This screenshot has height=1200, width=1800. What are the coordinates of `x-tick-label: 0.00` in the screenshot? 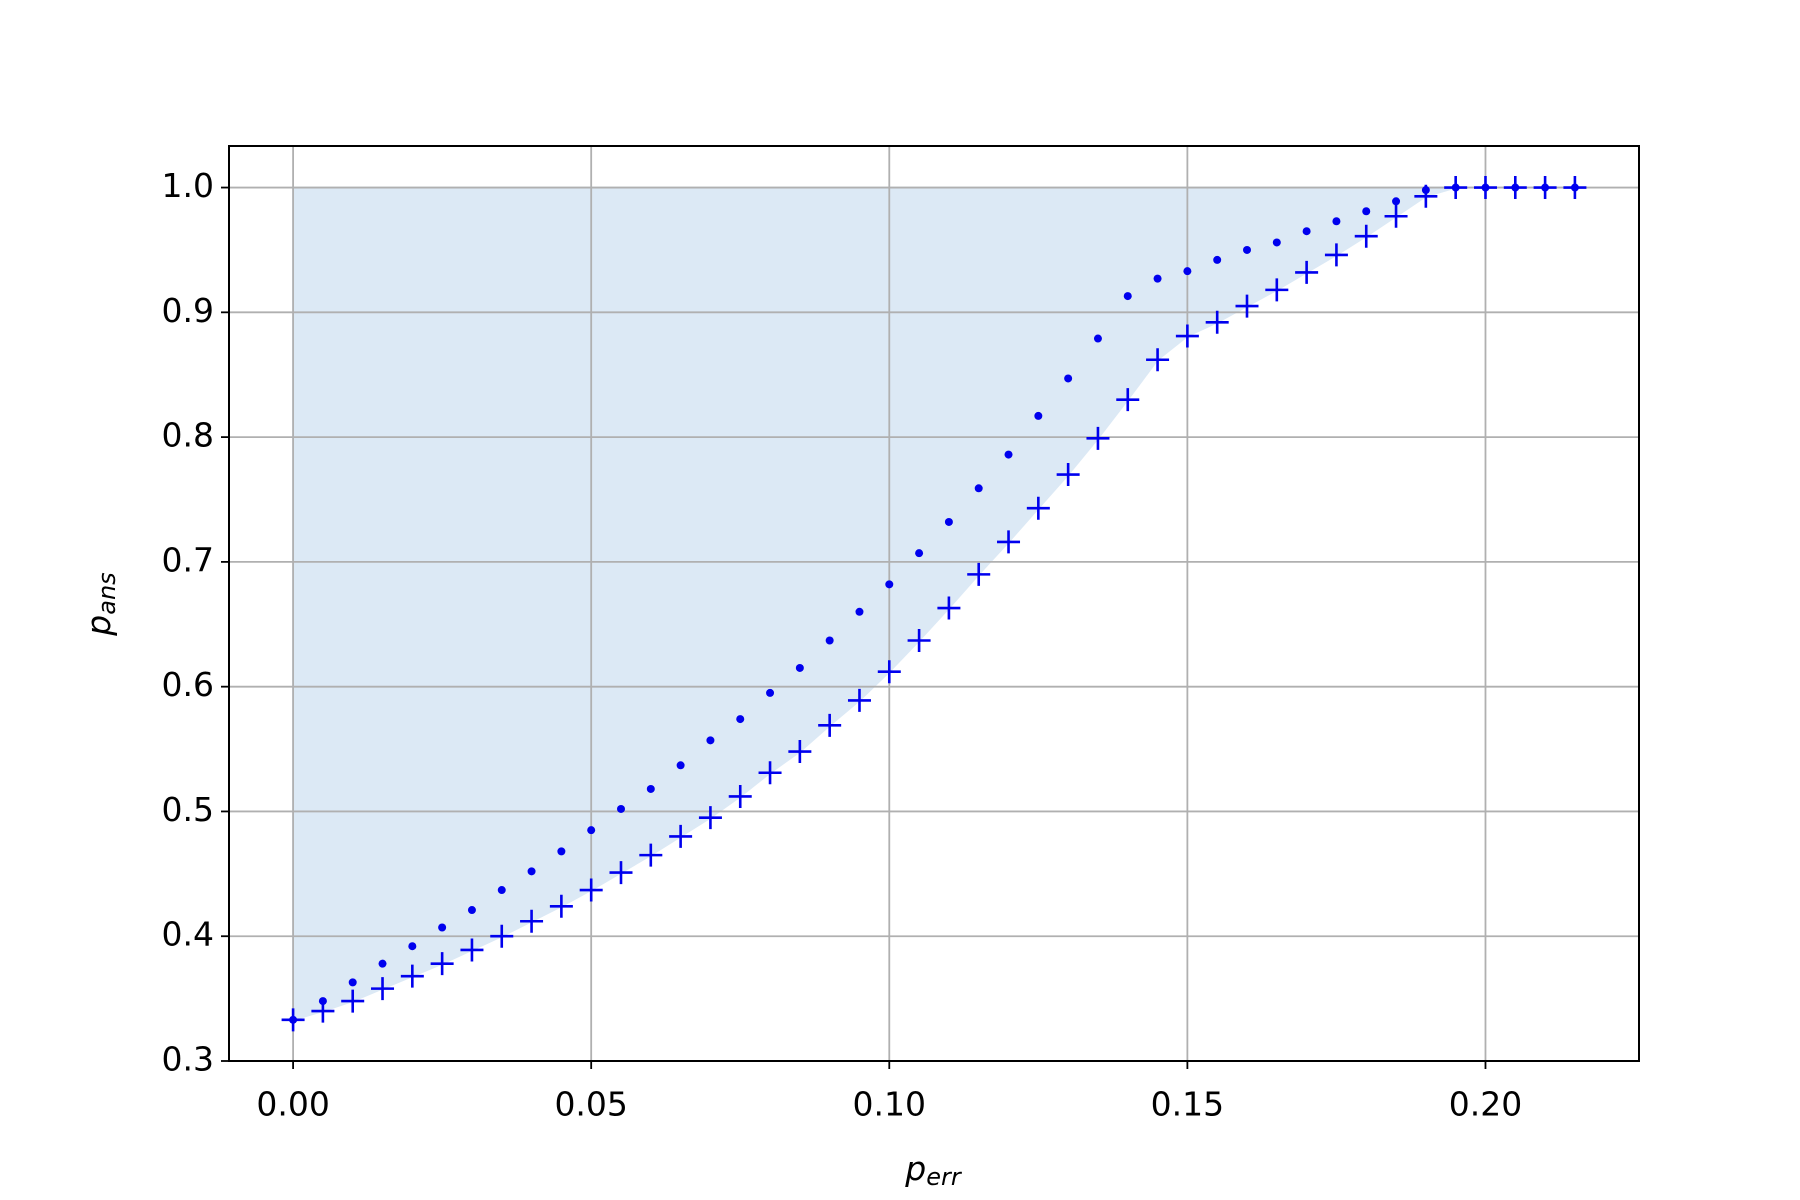 It's located at (292, 1104).